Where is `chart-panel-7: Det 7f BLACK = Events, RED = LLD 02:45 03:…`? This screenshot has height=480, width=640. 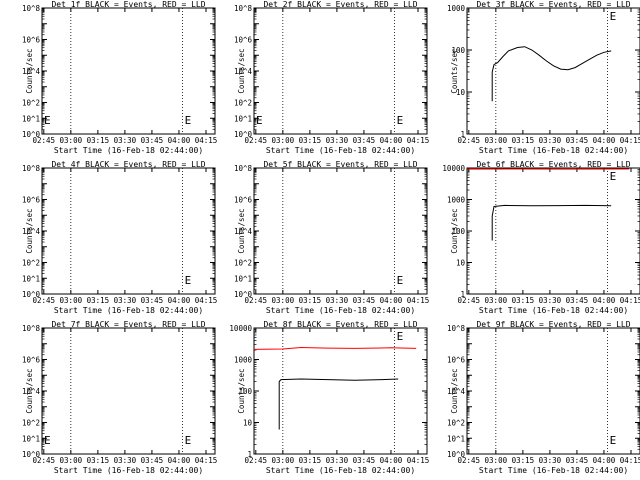 chart-panel-7: Det 7f BLACK = Events, RED = LLD 02:45 03:… is located at coordinates (119, 397).